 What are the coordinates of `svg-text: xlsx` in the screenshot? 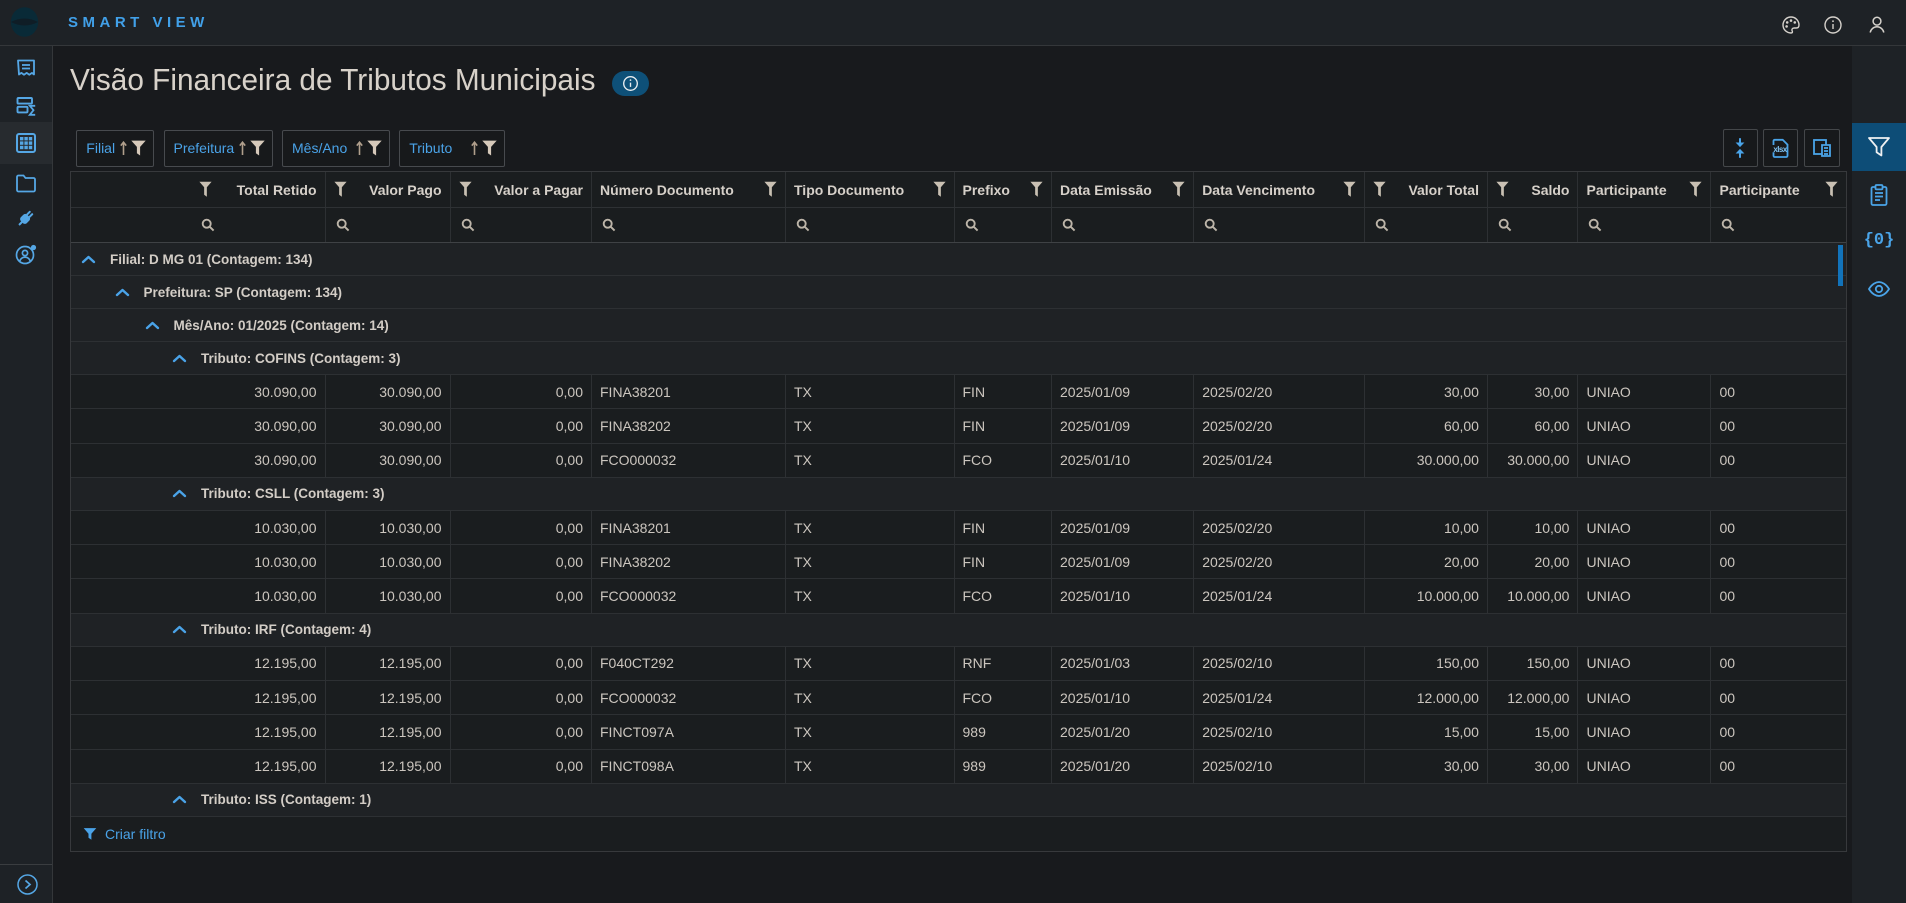 It's located at (1781, 148).